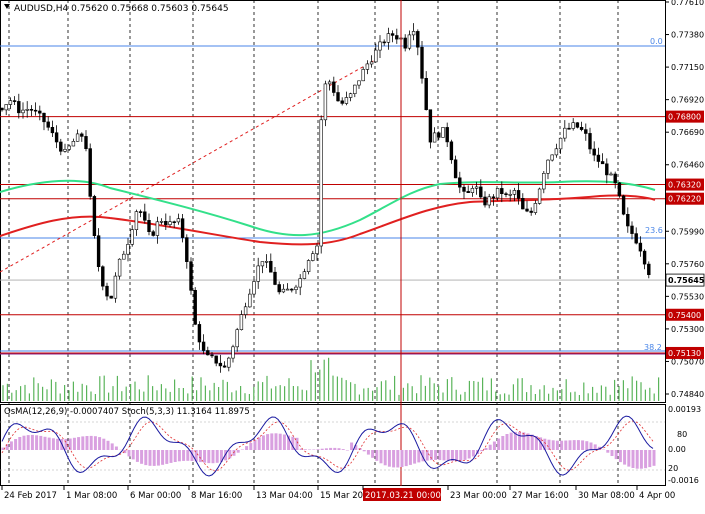 Image resolution: width=705 pixels, height=514 pixels. Describe the element at coordinates (403, 496) in the screenshot. I see `time-label: 2017.03.21 00:00` at that location.